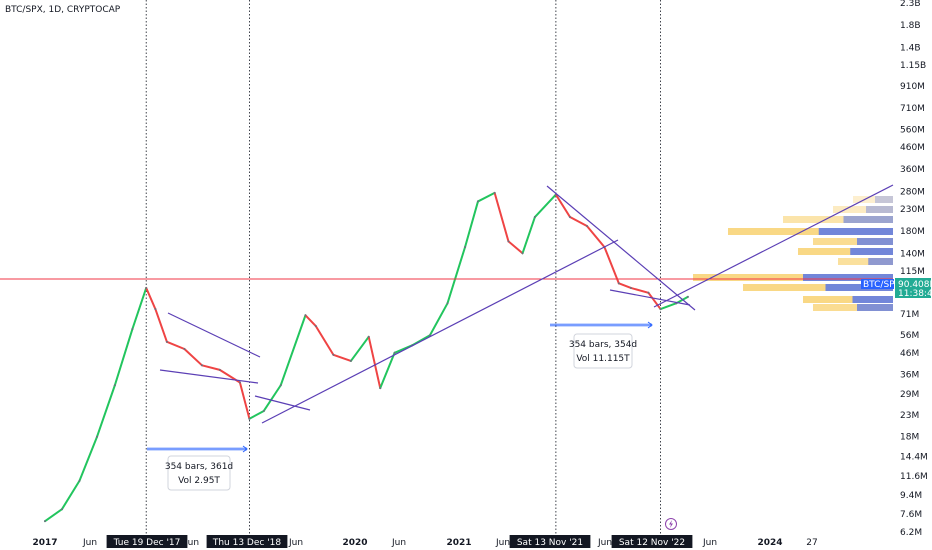  Describe the element at coordinates (877, 284) in the screenshot. I see `symbol-badge` at that location.